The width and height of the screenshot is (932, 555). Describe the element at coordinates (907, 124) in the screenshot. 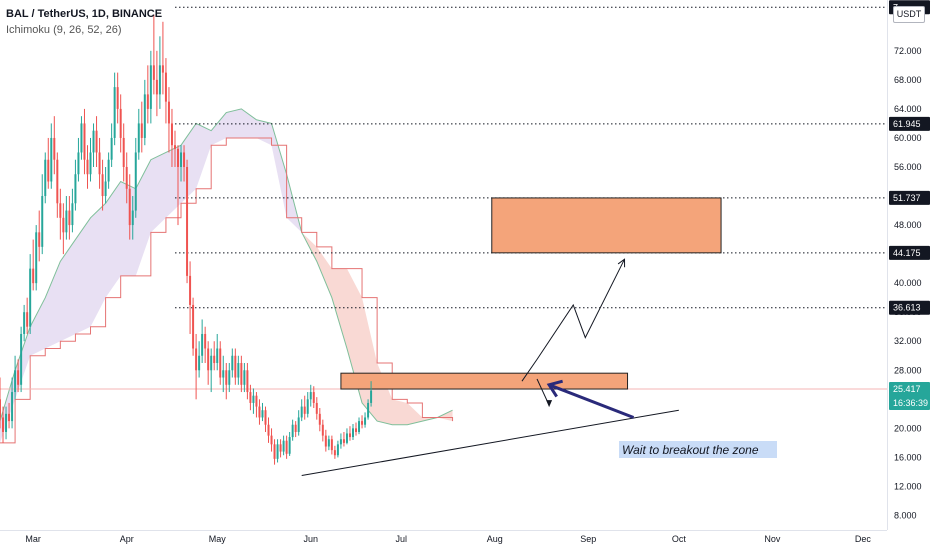

I see `price-level-label: 61.945` at that location.